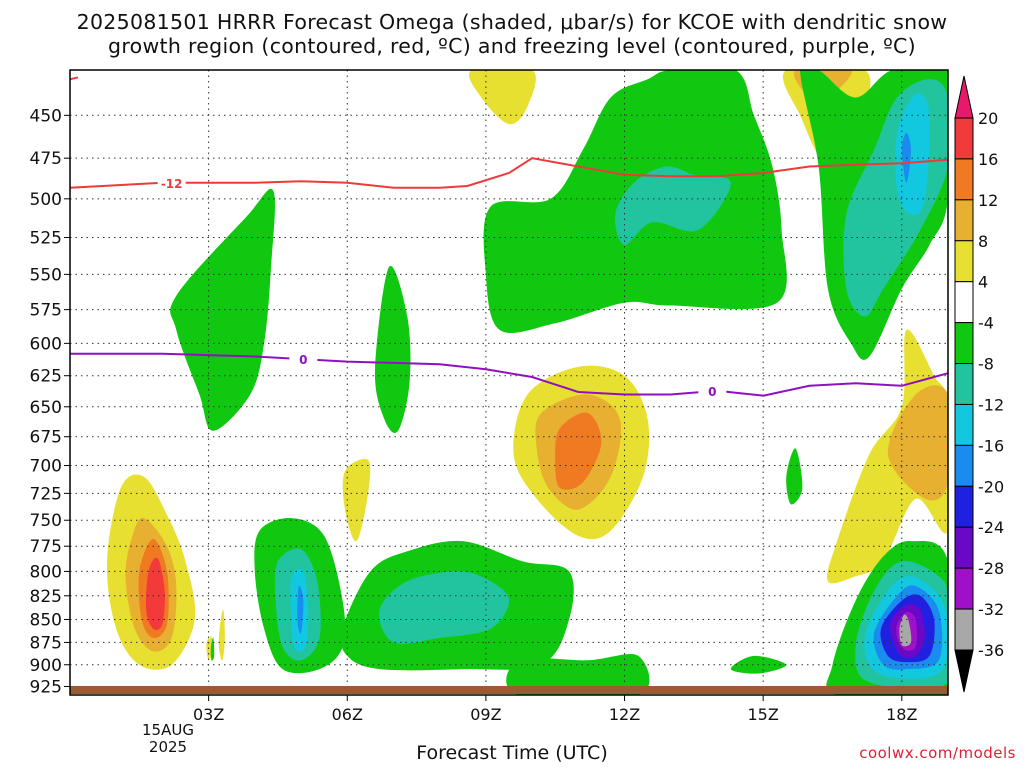  Describe the element at coordinates (937, 753) in the screenshot. I see `credit-link: coolwx.com/models` at that location.